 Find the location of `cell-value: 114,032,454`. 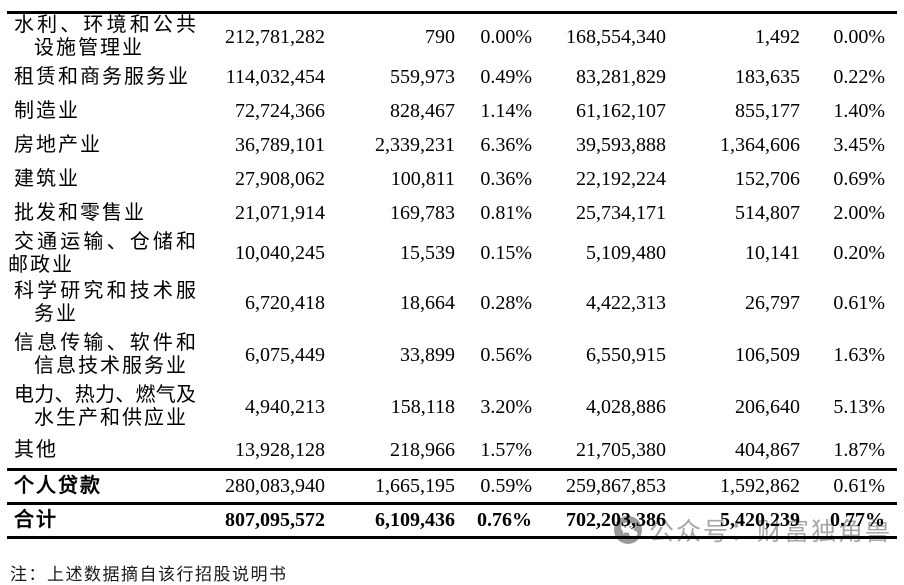

cell-value: 114,032,454 is located at coordinates (275, 76).